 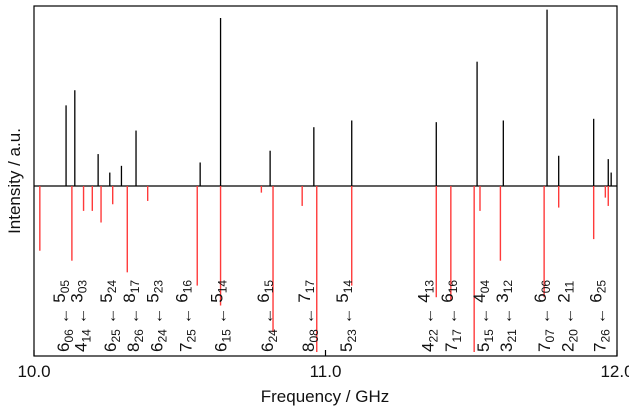 I want to click on transition-label-15: 220 ← 211, so click(x=567, y=316).